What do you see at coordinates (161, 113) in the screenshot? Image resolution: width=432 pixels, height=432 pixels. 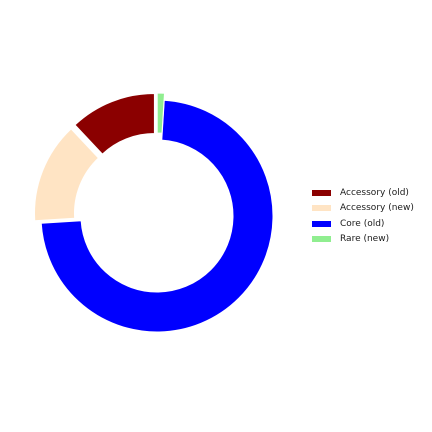 I see `donut-slice-rare-new` at bounding box center [161, 113].